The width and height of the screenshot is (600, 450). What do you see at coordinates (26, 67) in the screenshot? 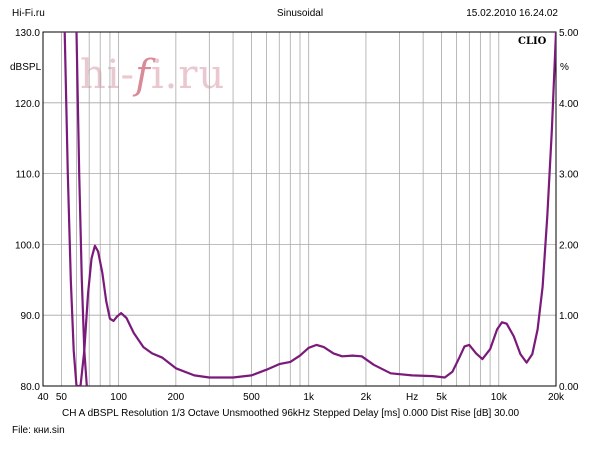
I see `y-axis-unit-left: dBSPL` at bounding box center [26, 67].